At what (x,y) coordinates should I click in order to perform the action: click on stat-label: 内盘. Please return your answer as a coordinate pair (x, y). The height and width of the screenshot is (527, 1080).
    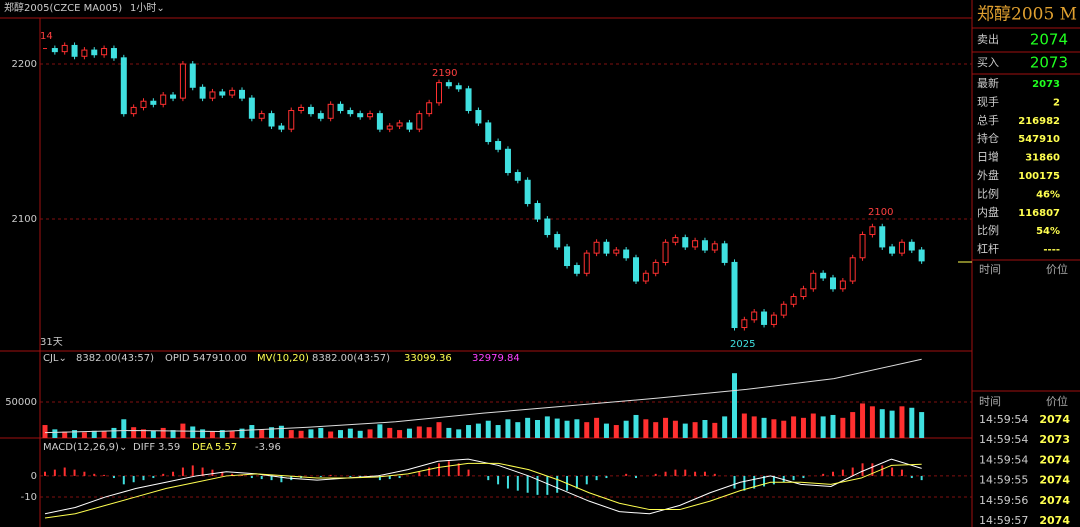
    Looking at the image, I should click on (988, 212).